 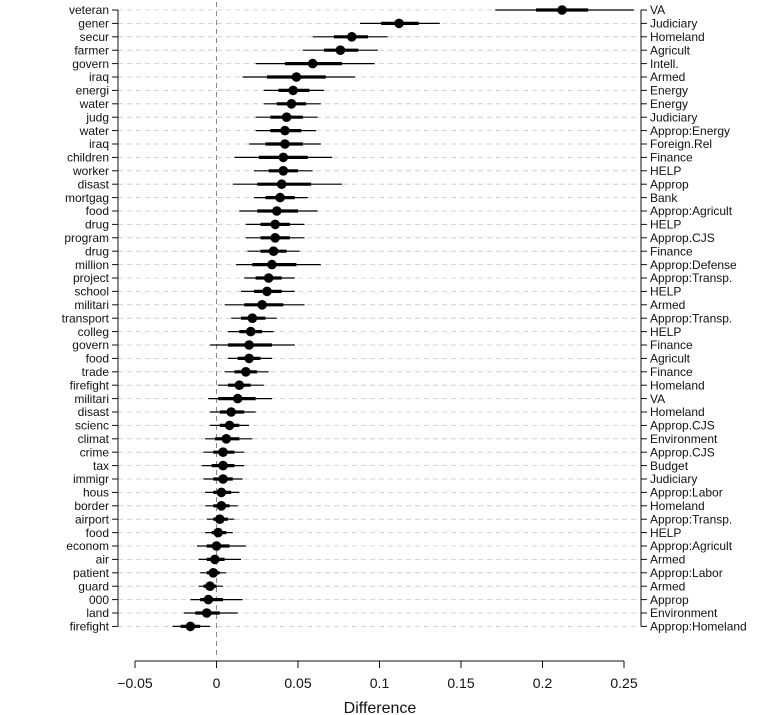 I want to click on term-label: govern, so click(x=90, y=345).